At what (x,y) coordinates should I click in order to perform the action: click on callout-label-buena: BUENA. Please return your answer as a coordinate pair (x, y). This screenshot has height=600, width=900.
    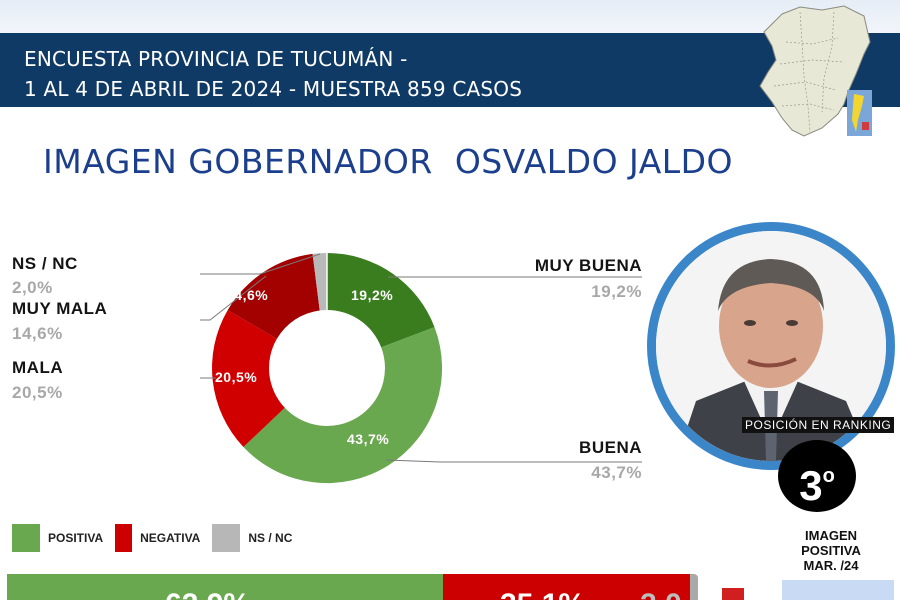
    Looking at the image, I should click on (610, 447).